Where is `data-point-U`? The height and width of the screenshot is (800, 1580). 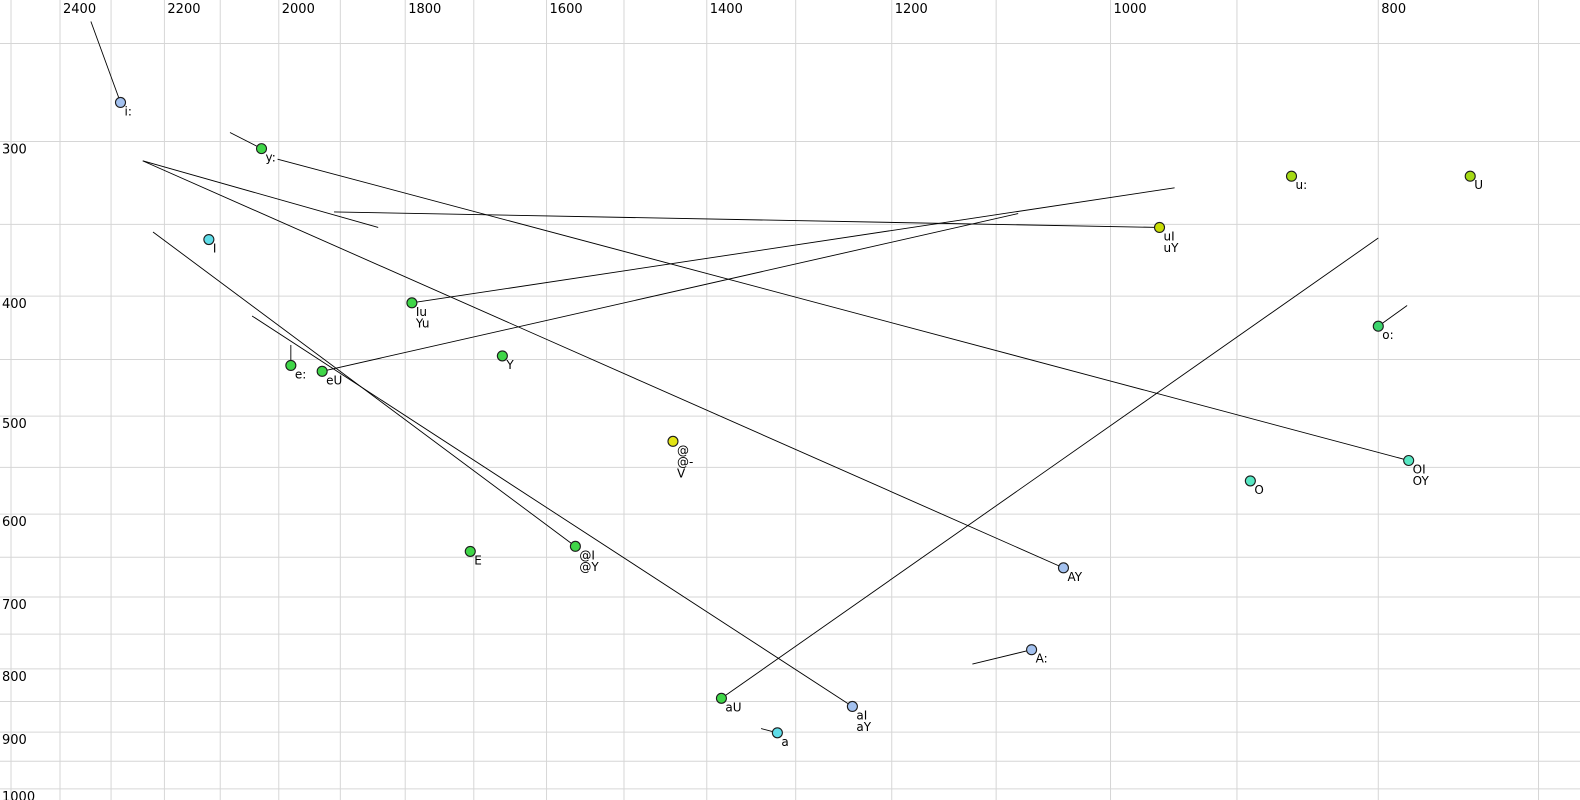
data-point-U is located at coordinates (1470, 176).